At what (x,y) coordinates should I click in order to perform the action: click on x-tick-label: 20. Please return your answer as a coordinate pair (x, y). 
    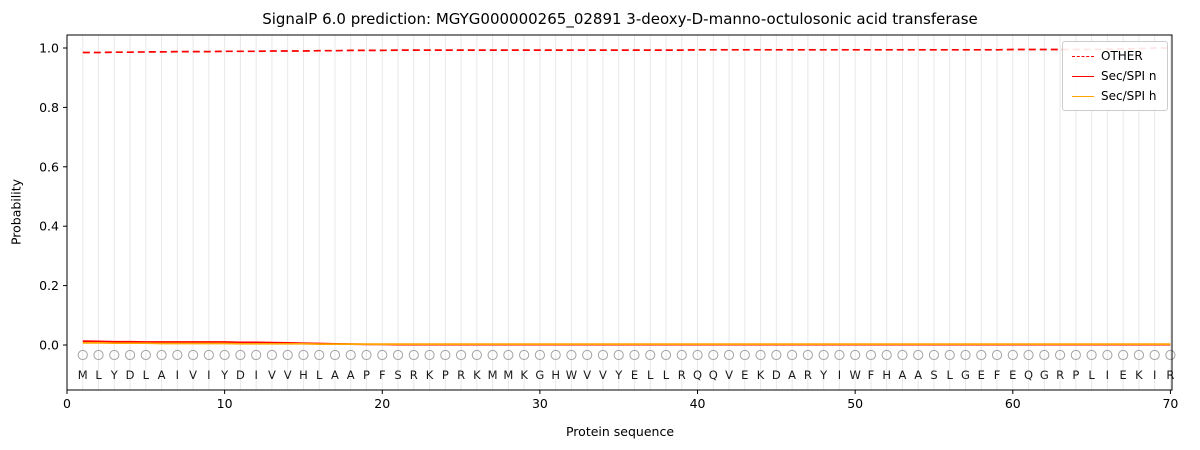
    Looking at the image, I should click on (382, 403).